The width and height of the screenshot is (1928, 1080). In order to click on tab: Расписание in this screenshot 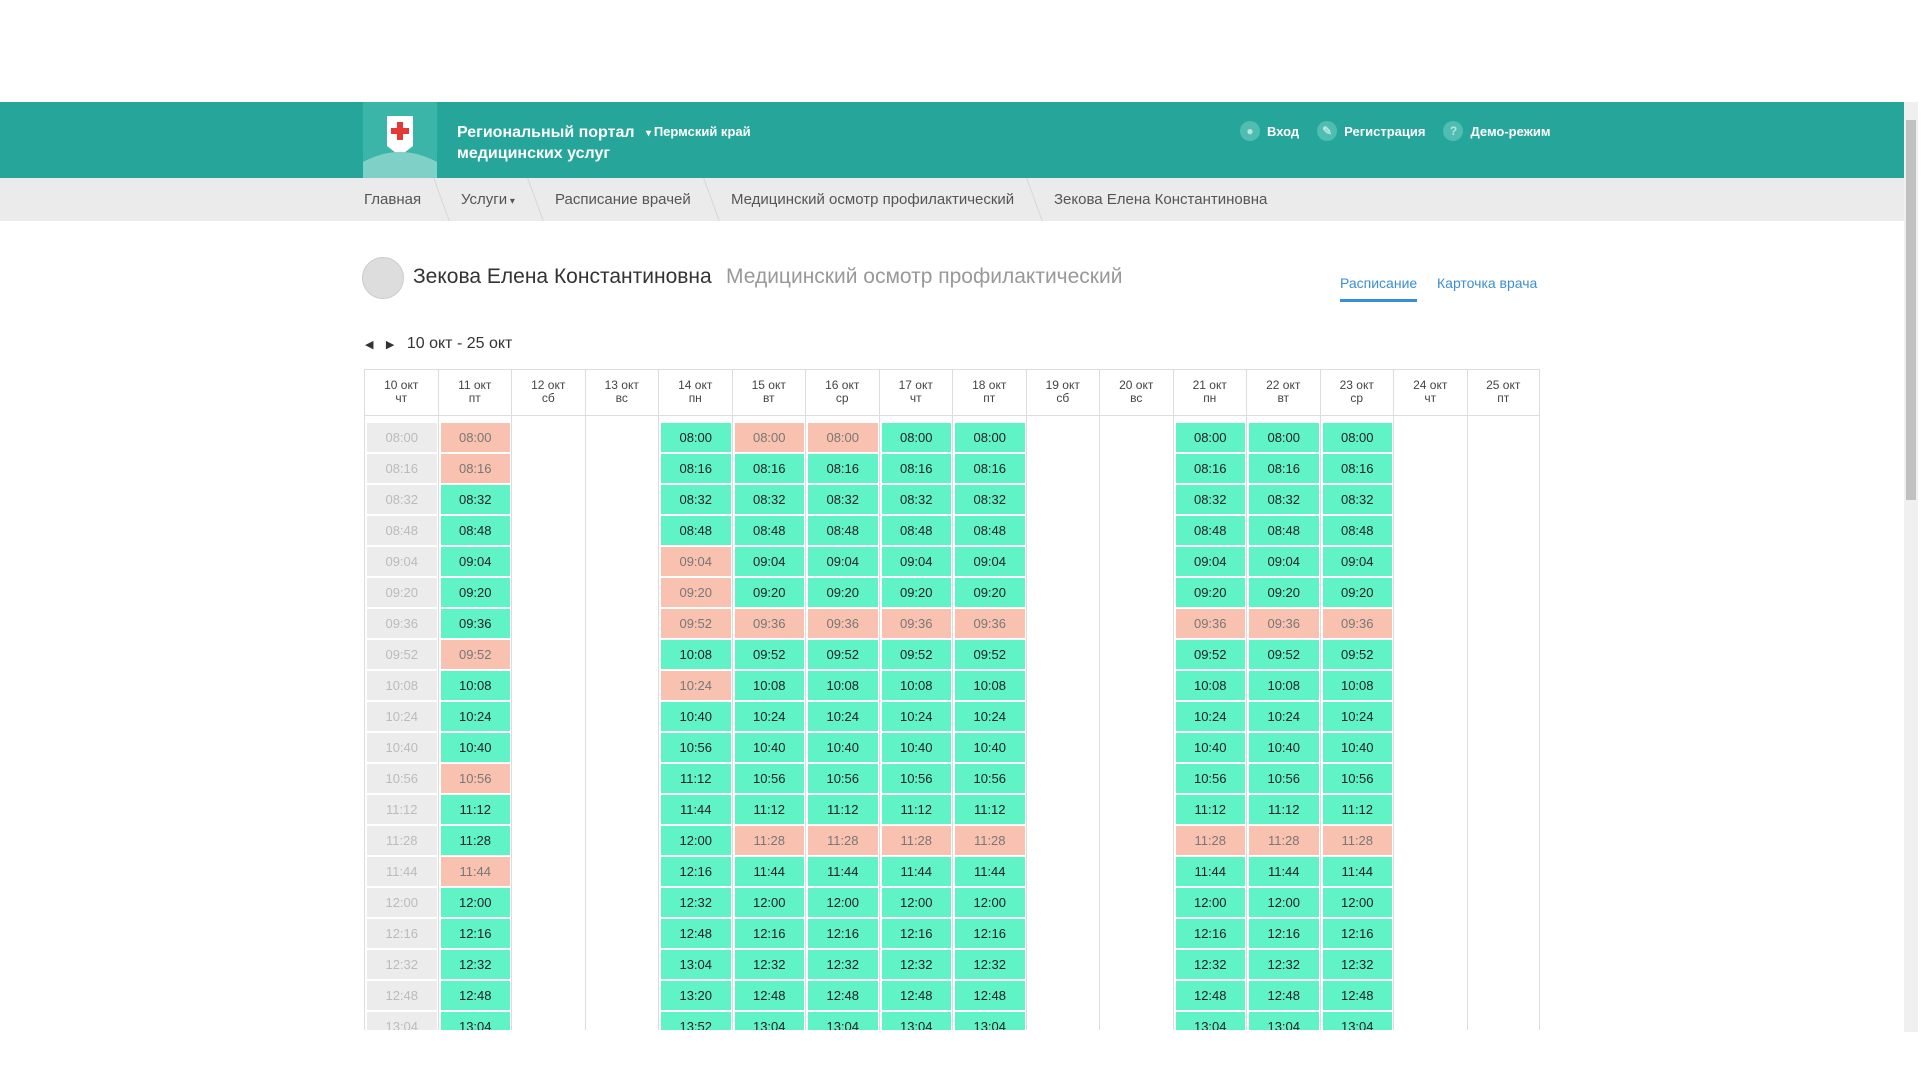, I will do `click(1379, 288)`.